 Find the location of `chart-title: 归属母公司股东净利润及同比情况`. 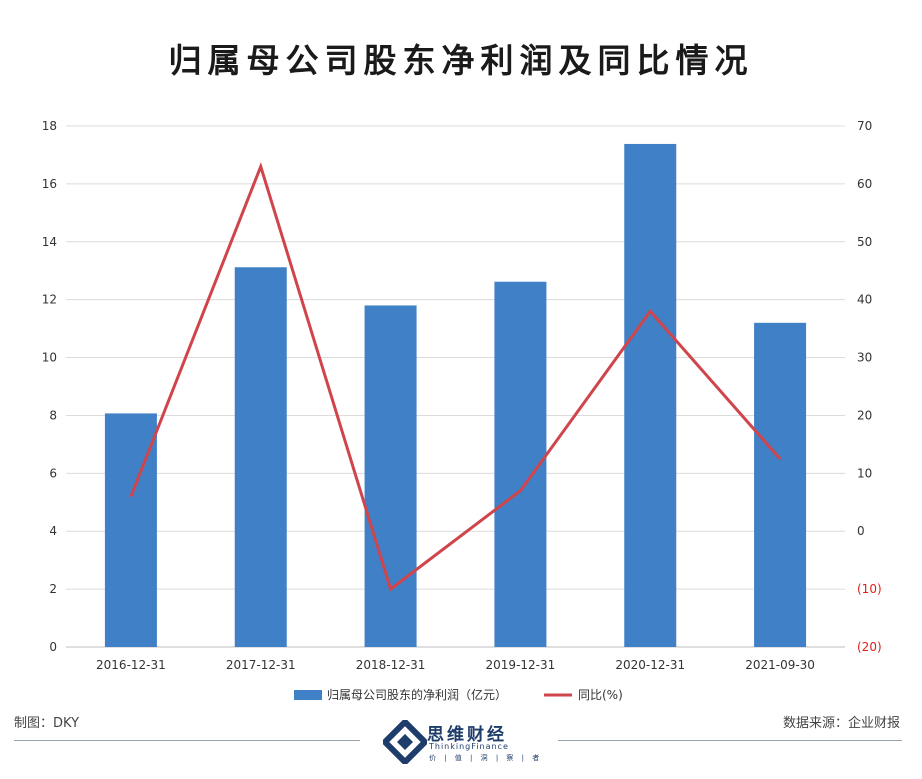

chart-title: 归属母公司股东净利润及同比情况 is located at coordinates (461, 60).